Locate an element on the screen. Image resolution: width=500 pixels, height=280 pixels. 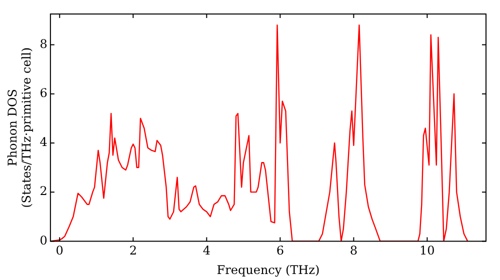
y-tick-label: 2 is located at coordinates (44, 191).